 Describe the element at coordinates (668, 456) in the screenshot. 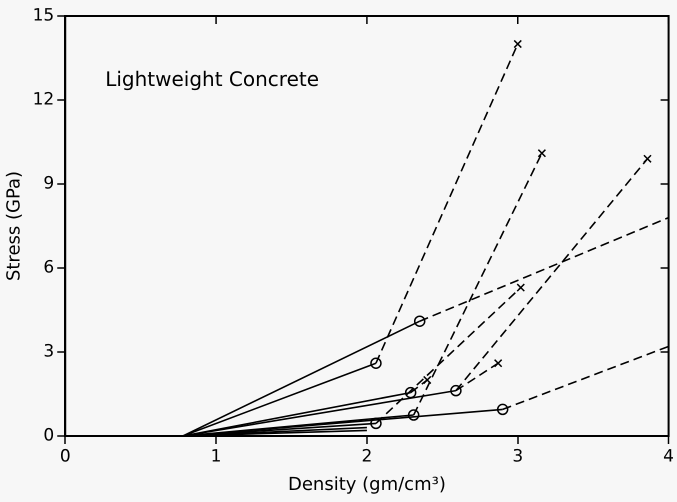

I see `x-tick-label: 4` at that location.